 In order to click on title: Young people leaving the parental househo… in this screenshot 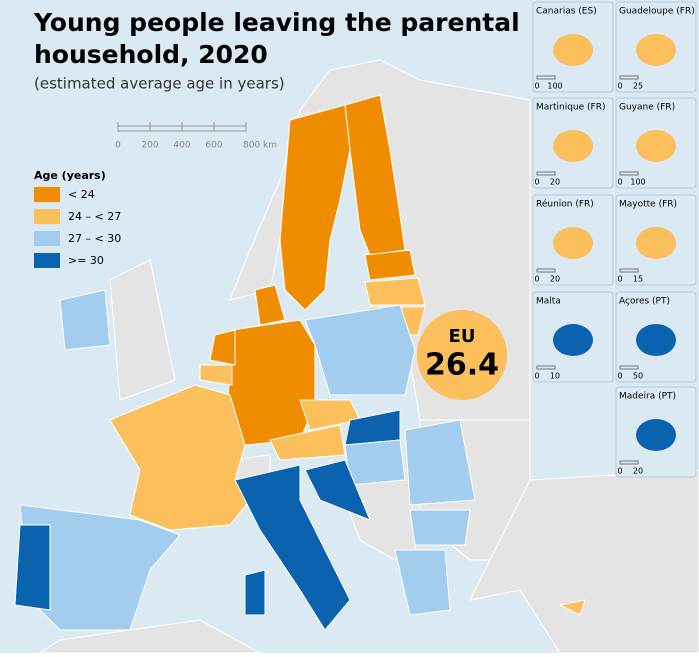, I will do `click(276, 38)`.